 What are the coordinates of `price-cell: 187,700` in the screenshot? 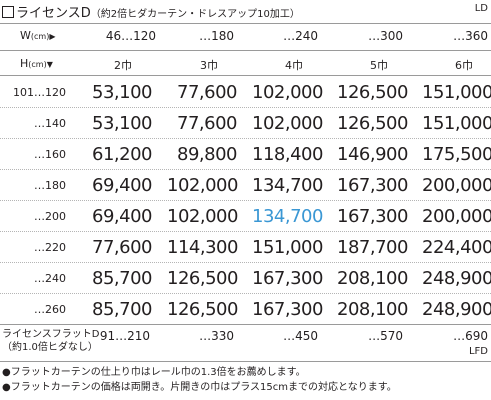 It's located at (372, 247).